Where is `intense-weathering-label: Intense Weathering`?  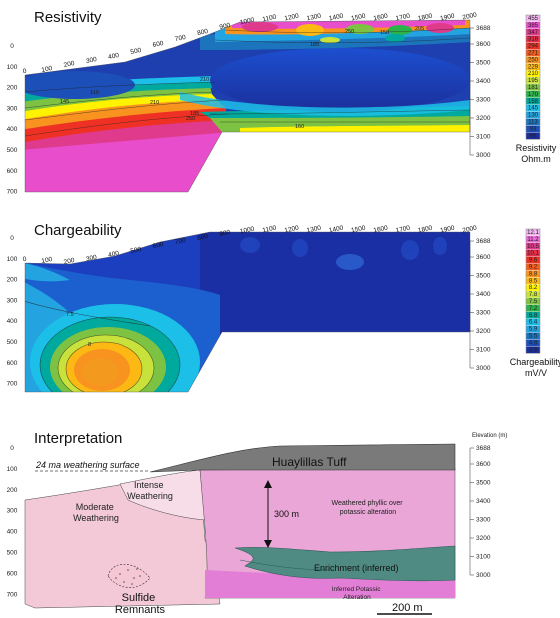
intense-weathering-label: Intense Weathering is located at coordinates (150, 490).